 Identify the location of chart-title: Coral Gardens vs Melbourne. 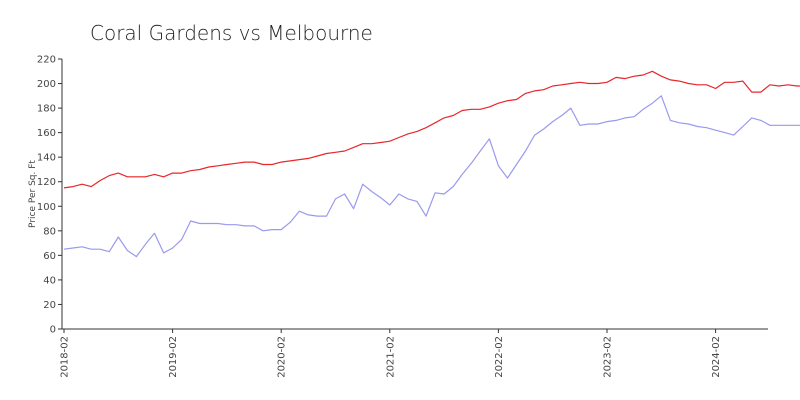
(231, 33).